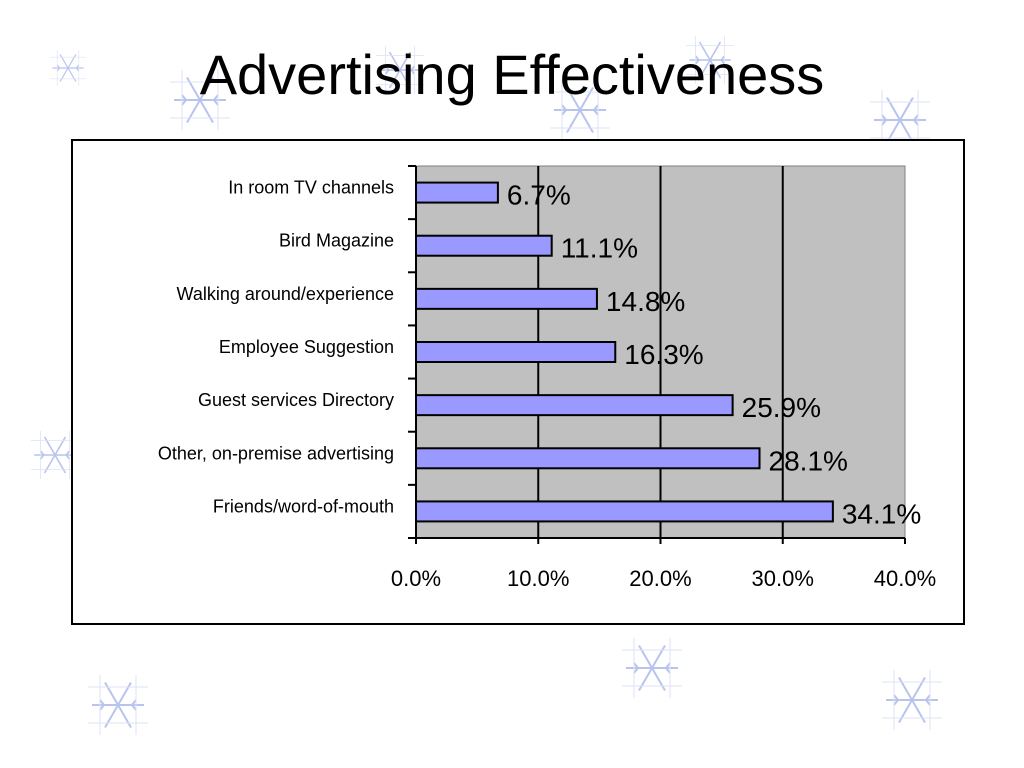 Image resolution: width=1024 pixels, height=768 pixels. What do you see at coordinates (296, 400) in the screenshot?
I see `category-label: Guest services Directory` at bounding box center [296, 400].